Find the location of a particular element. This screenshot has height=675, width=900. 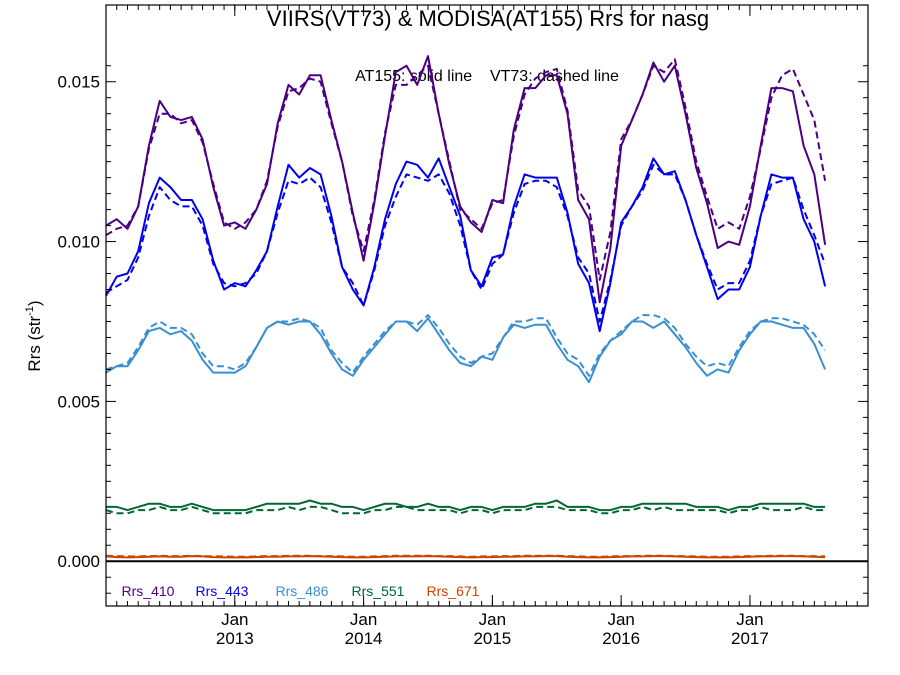

y-tick-label: 0.005 is located at coordinates (78, 401).